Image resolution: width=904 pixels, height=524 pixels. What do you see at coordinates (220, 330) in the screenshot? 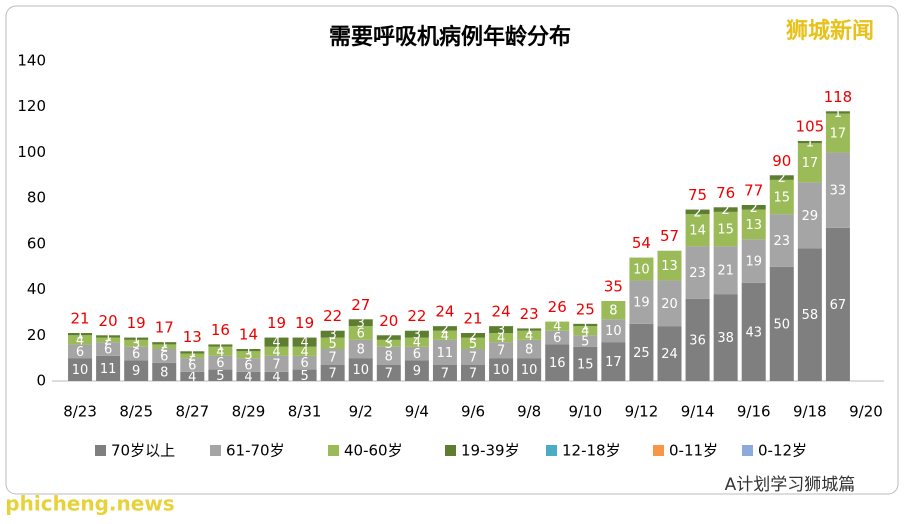
I see `total-label: 16` at bounding box center [220, 330].